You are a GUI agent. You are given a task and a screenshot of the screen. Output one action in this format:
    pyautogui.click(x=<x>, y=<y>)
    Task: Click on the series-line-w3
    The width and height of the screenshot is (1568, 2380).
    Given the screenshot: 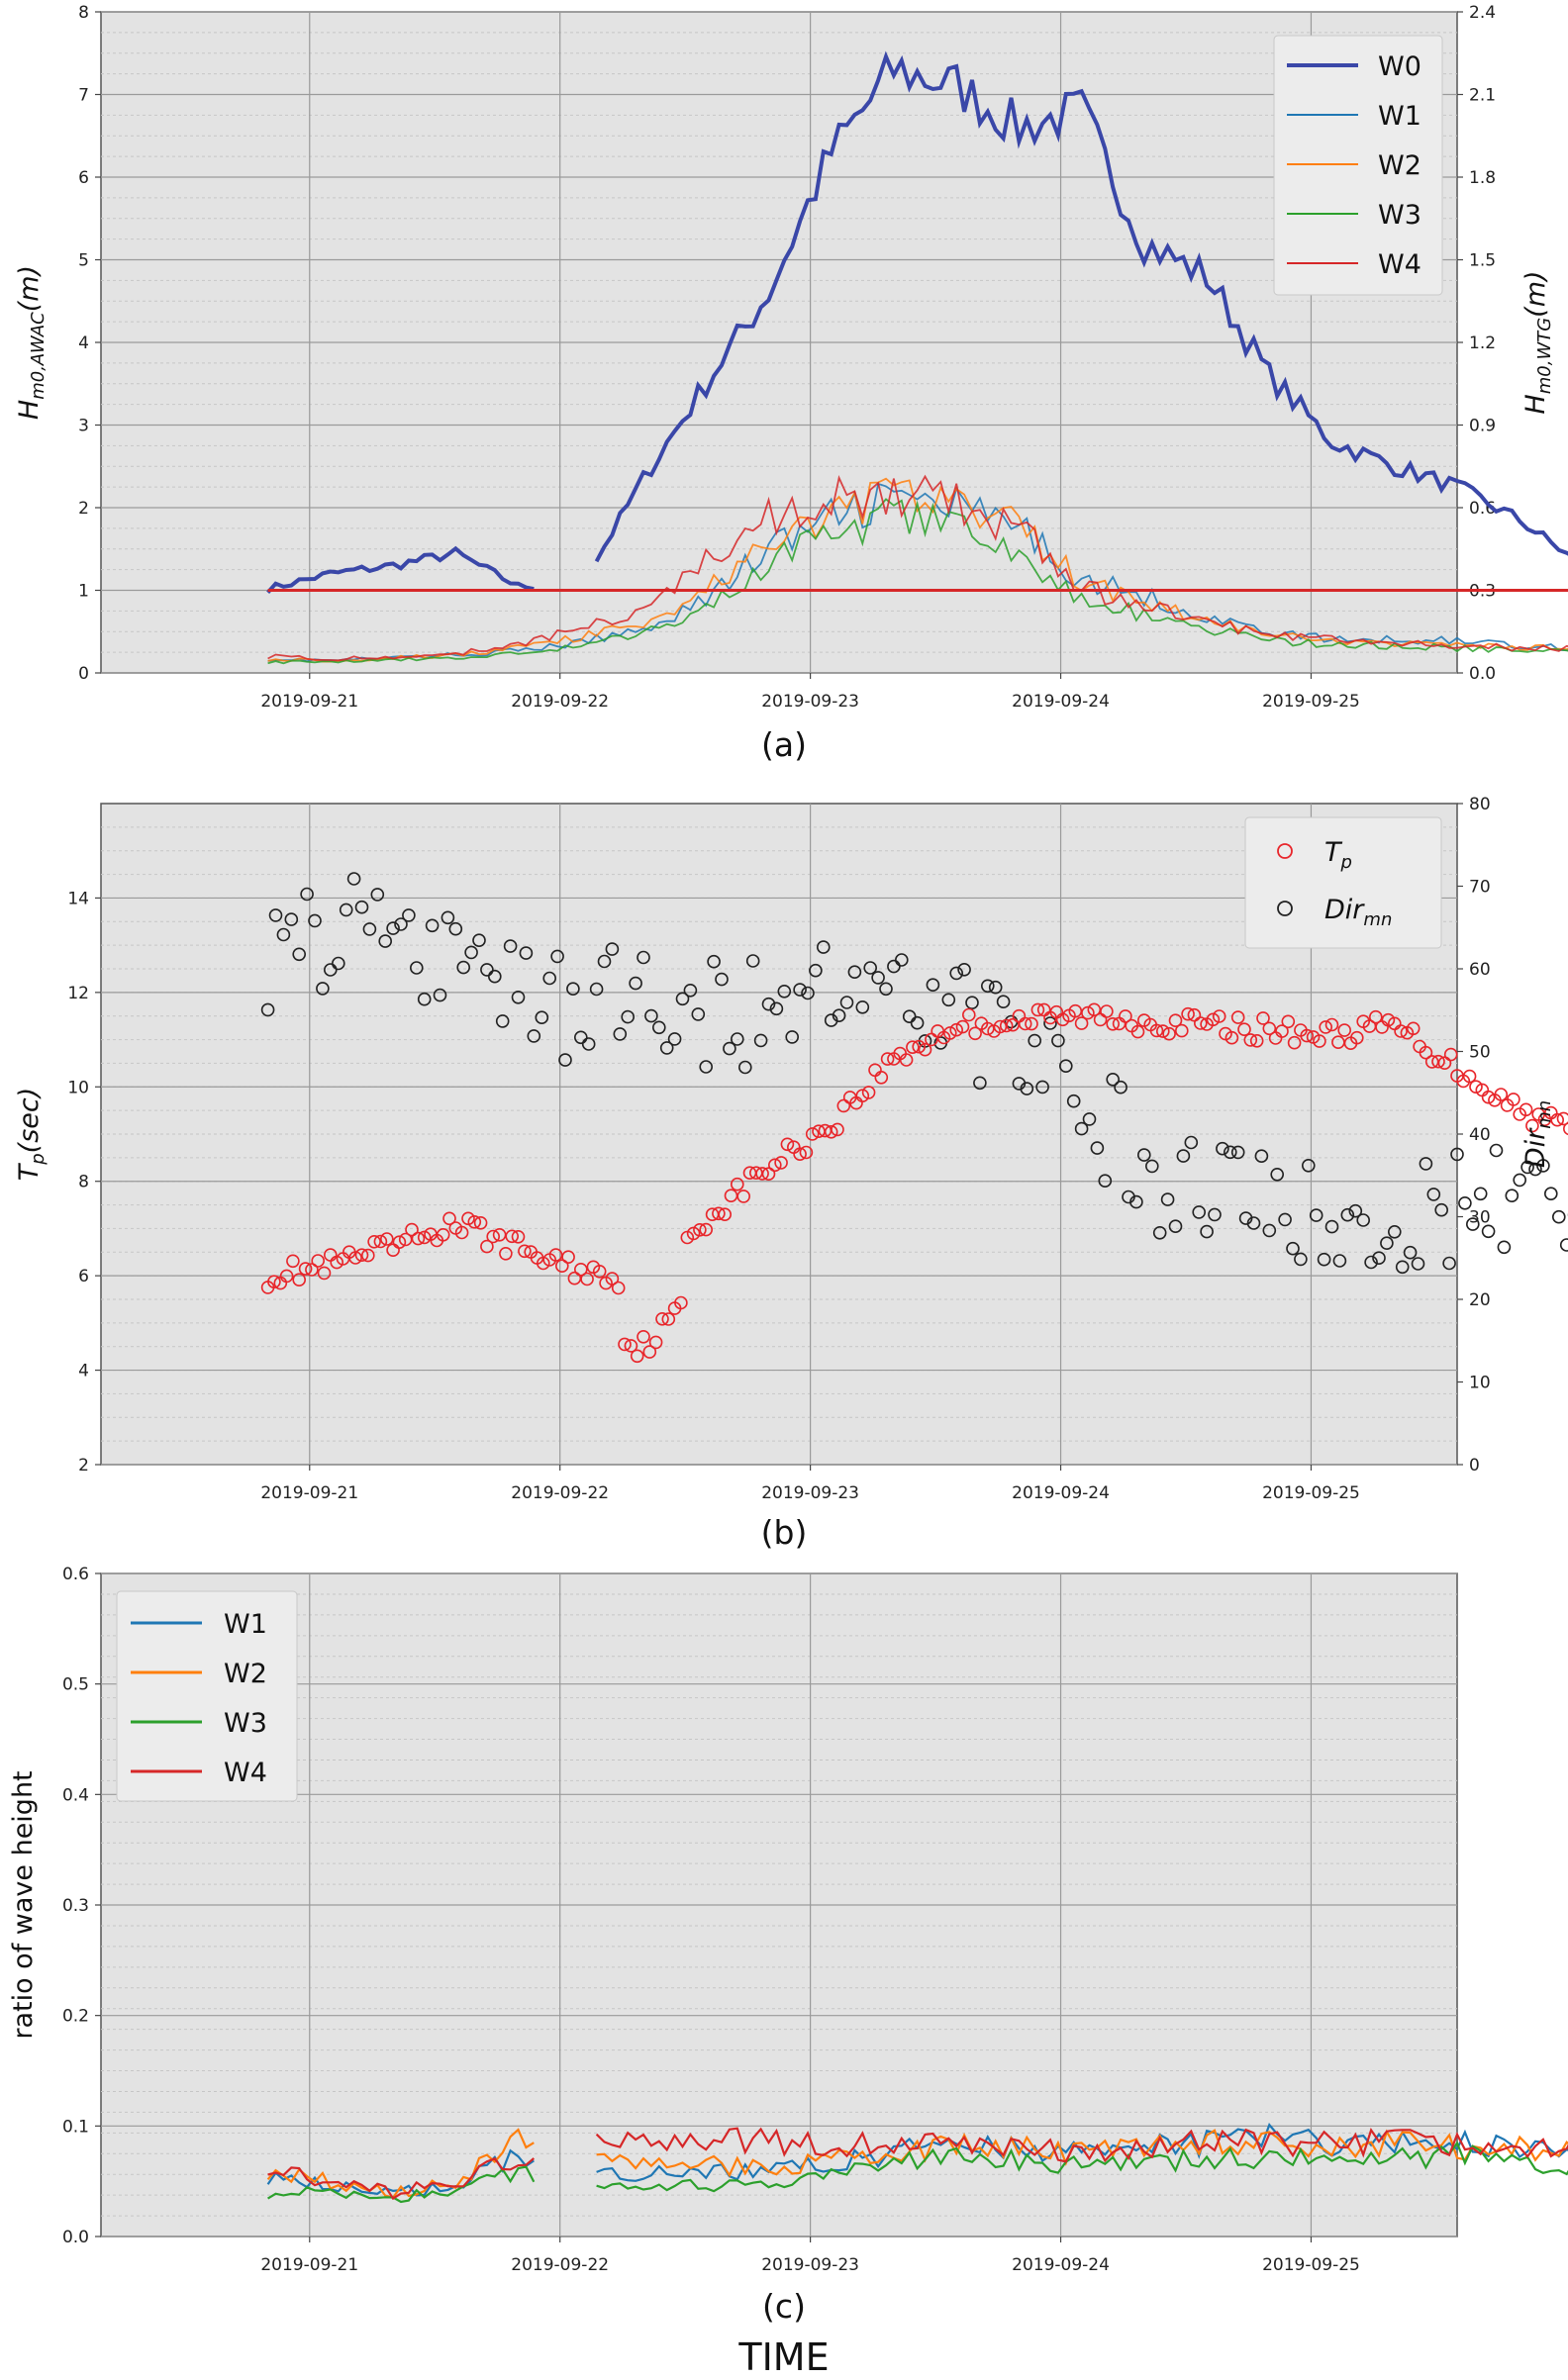 What is the action you would take?
    pyautogui.click(x=917, y=581)
    